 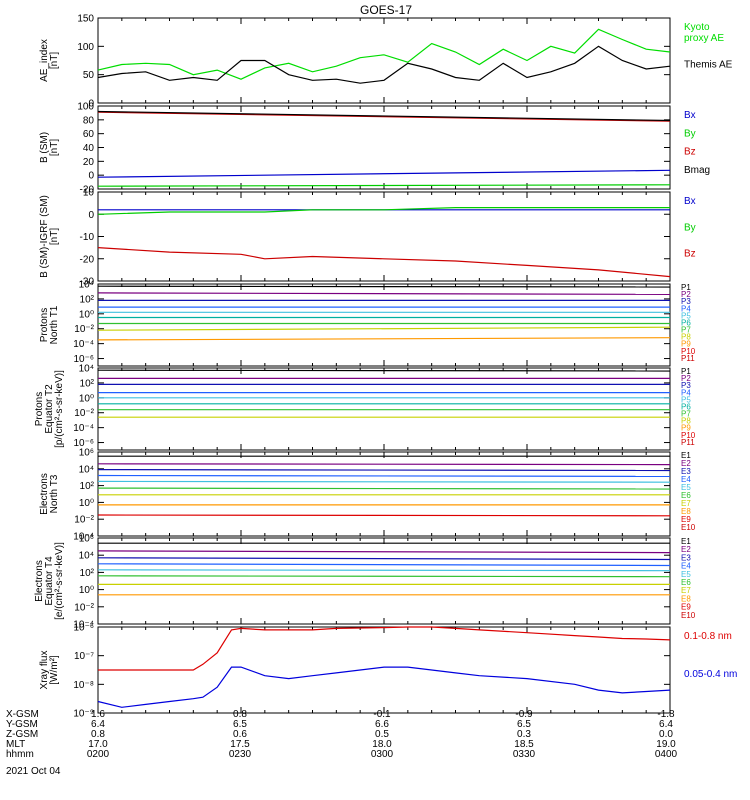 What do you see at coordinates (524, 724) in the screenshot?
I see `footer-value: 6.5` at bounding box center [524, 724].